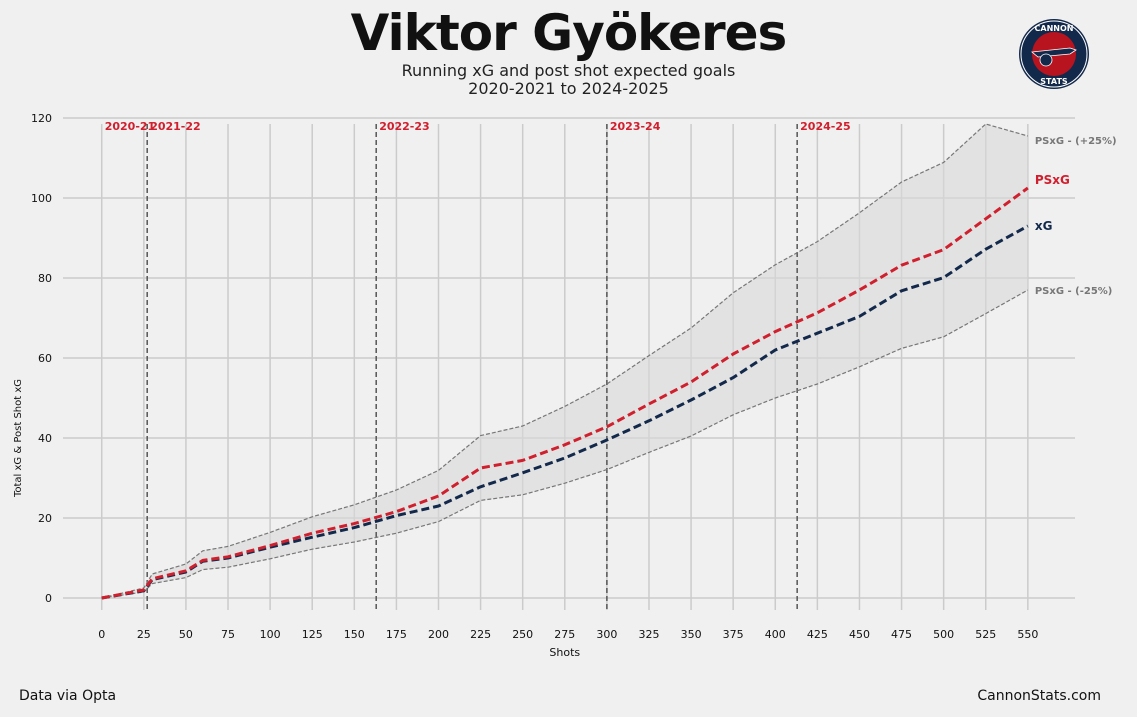 This screenshot has height=717, width=1137. I want to click on x-tick-label: 375, so click(733, 634).